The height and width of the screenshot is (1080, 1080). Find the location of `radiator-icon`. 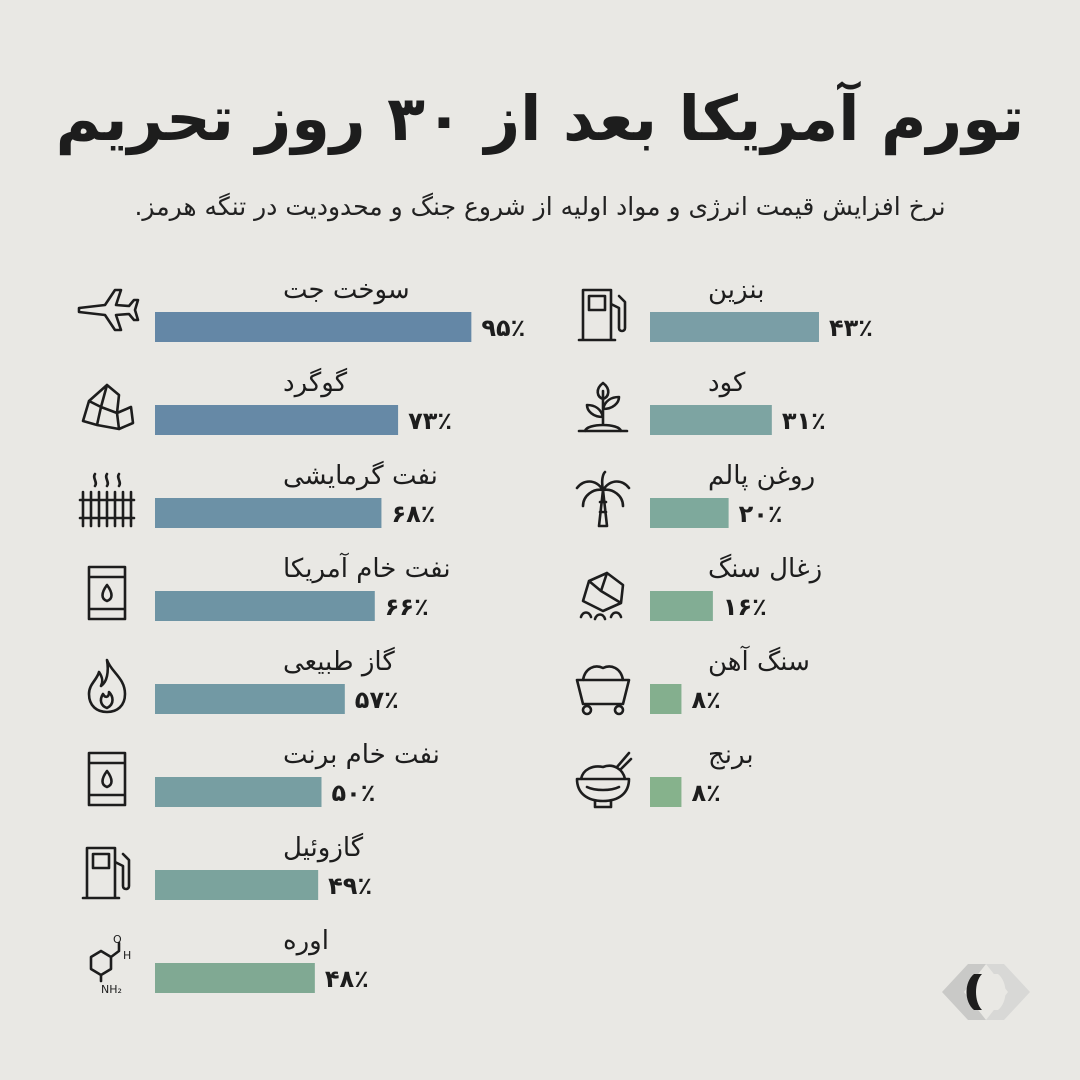

radiator-icon is located at coordinates (107, 500).